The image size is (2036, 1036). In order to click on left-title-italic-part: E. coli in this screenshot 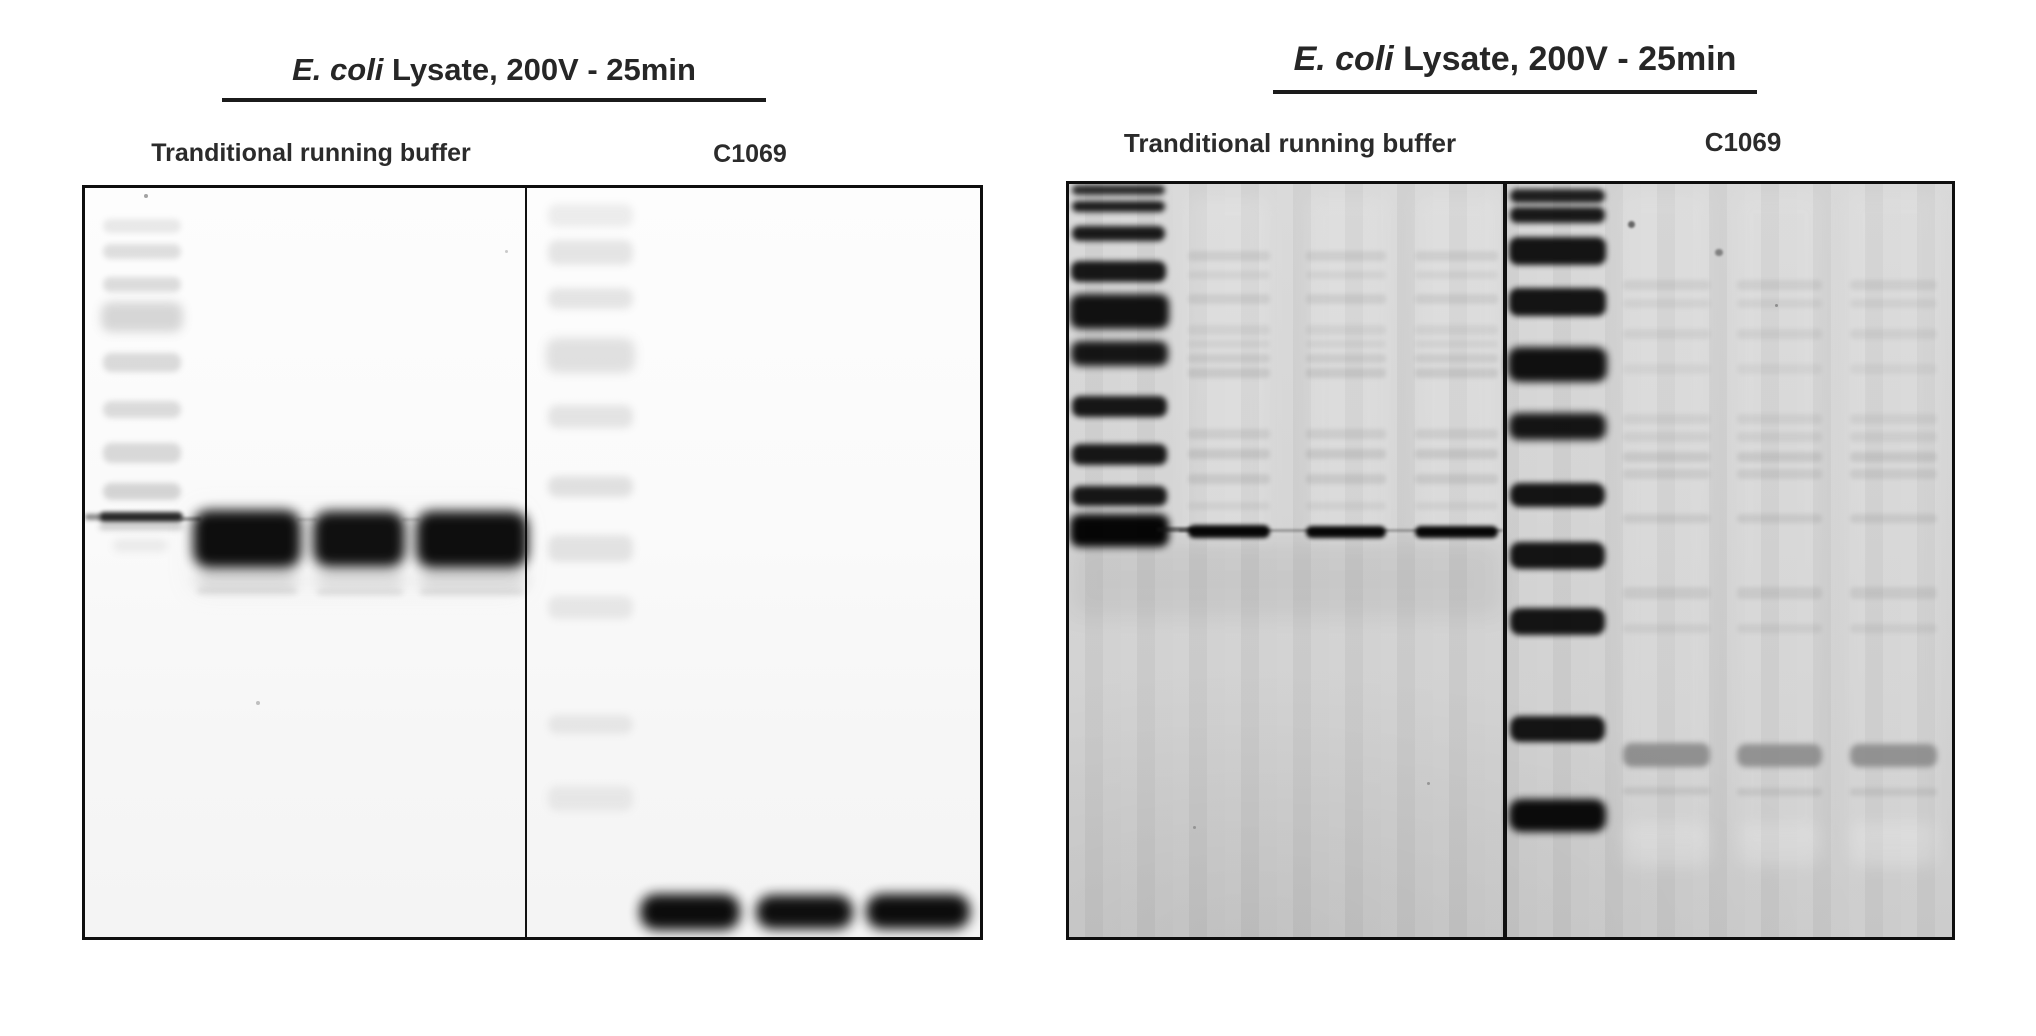, I will do `click(338, 69)`.